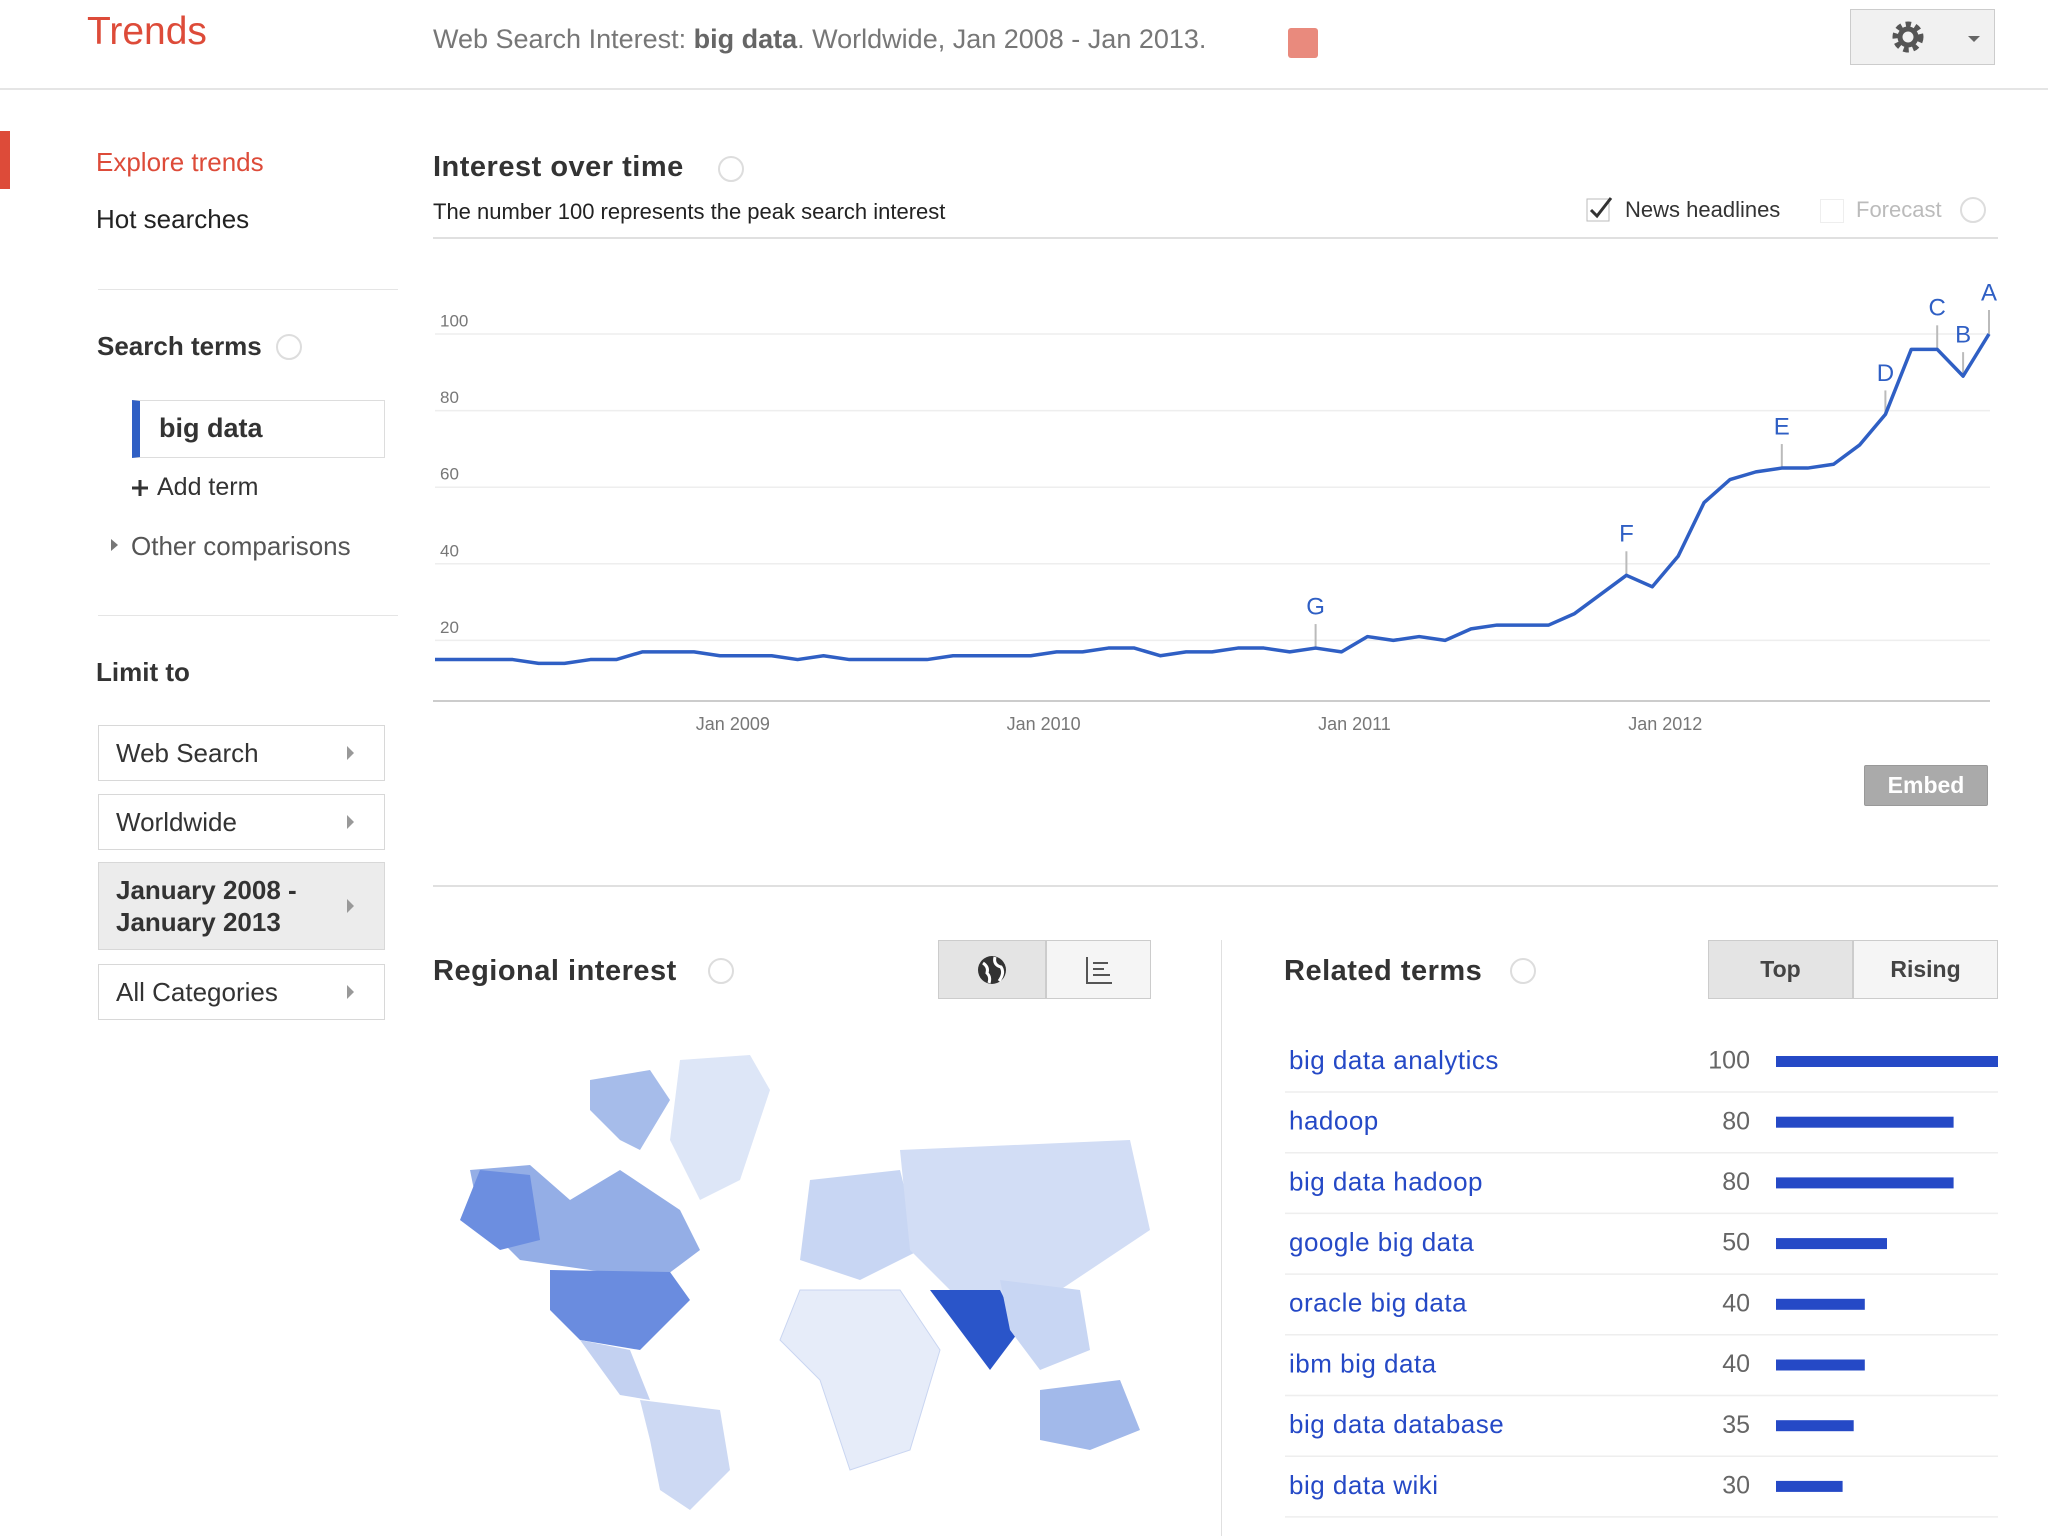 This screenshot has width=2048, height=1536. What do you see at coordinates (558, 167) in the screenshot?
I see `interest-title: Interest over time` at bounding box center [558, 167].